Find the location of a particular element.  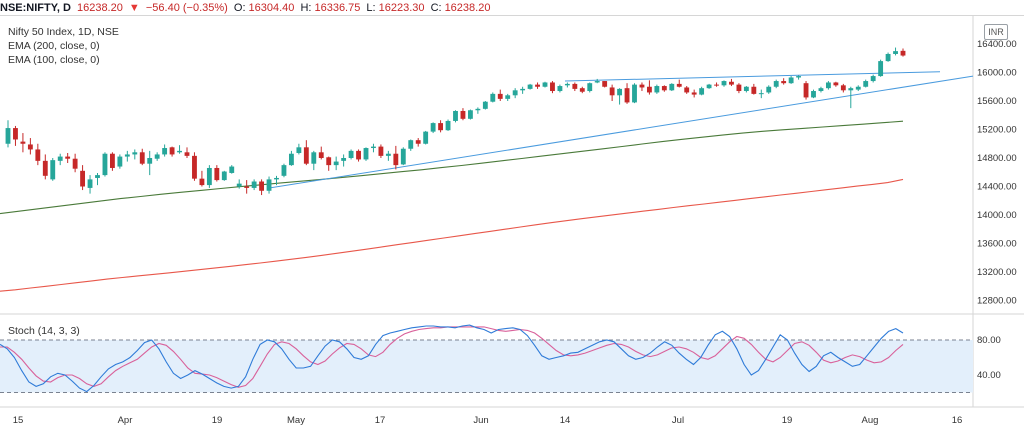

stoch-tick-label: 80.00 is located at coordinates (989, 340).